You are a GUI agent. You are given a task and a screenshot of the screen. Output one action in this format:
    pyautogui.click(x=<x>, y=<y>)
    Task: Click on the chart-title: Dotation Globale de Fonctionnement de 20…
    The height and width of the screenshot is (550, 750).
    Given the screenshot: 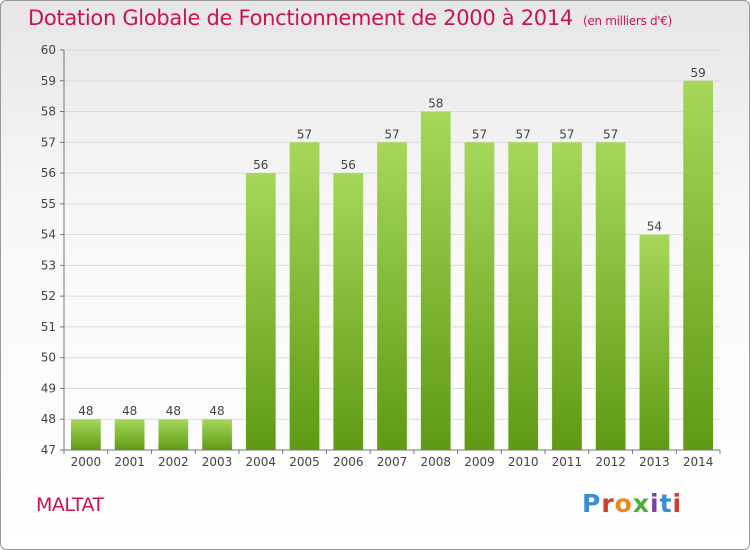 What is the action you would take?
    pyautogui.click(x=350, y=18)
    